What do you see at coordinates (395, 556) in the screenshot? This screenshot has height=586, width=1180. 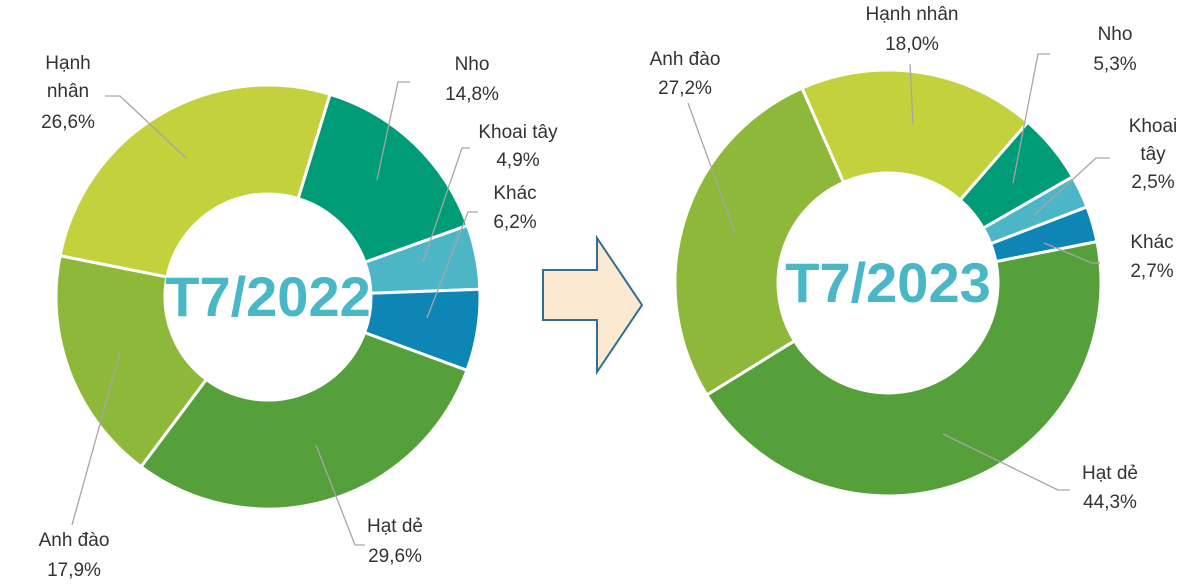 I see `value-label: 29,6%` at bounding box center [395, 556].